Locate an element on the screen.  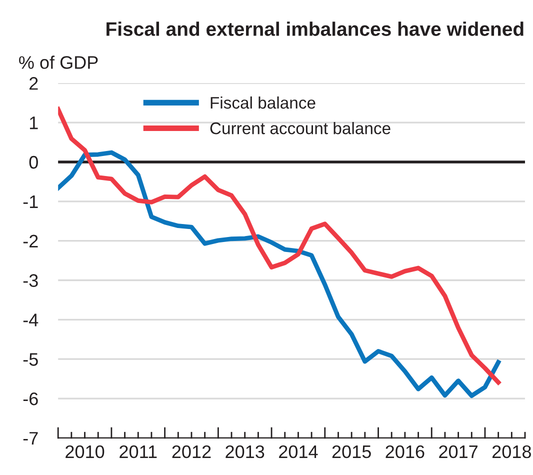
x-tick-label: 2017 is located at coordinates (458, 451).